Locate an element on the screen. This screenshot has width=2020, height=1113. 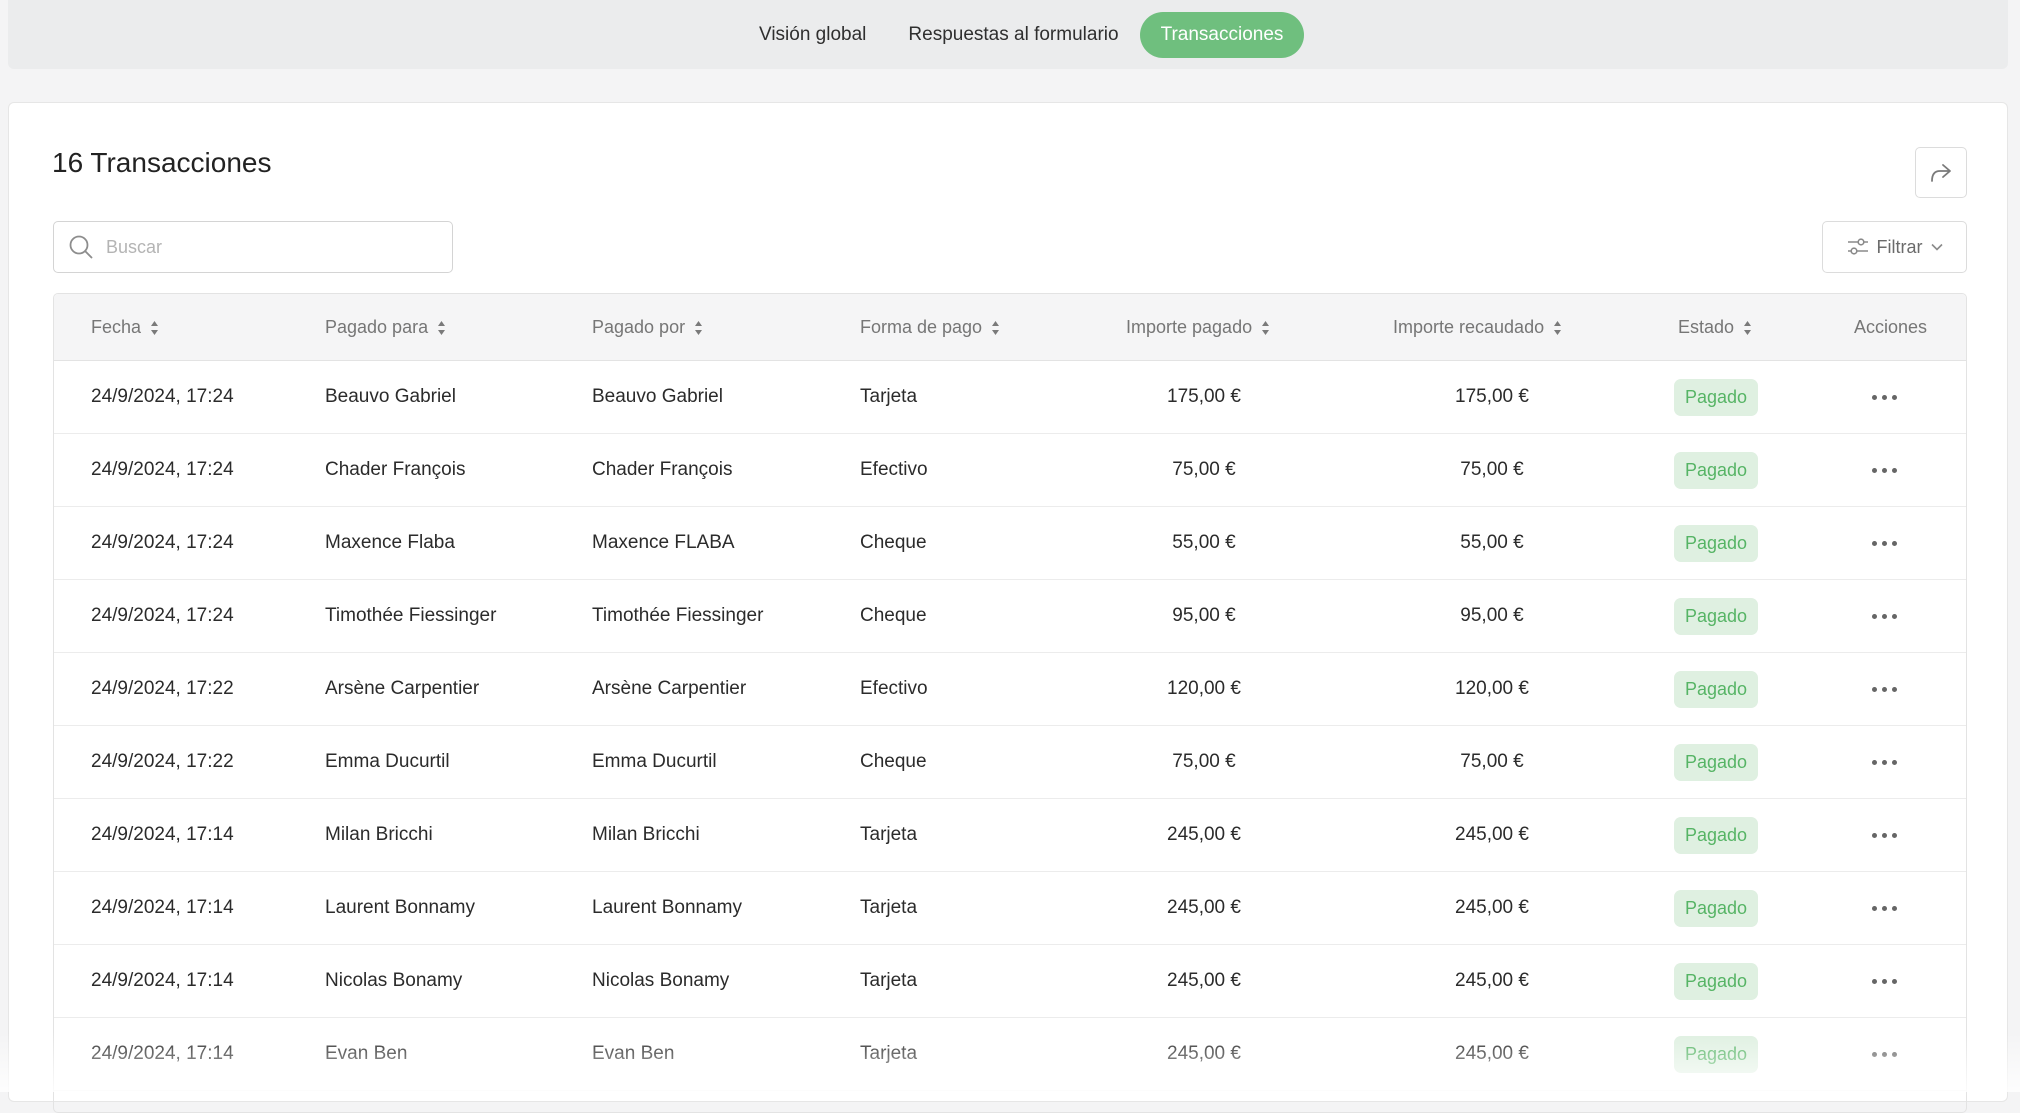
chevron-down-icon is located at coordinates (1937, 247).